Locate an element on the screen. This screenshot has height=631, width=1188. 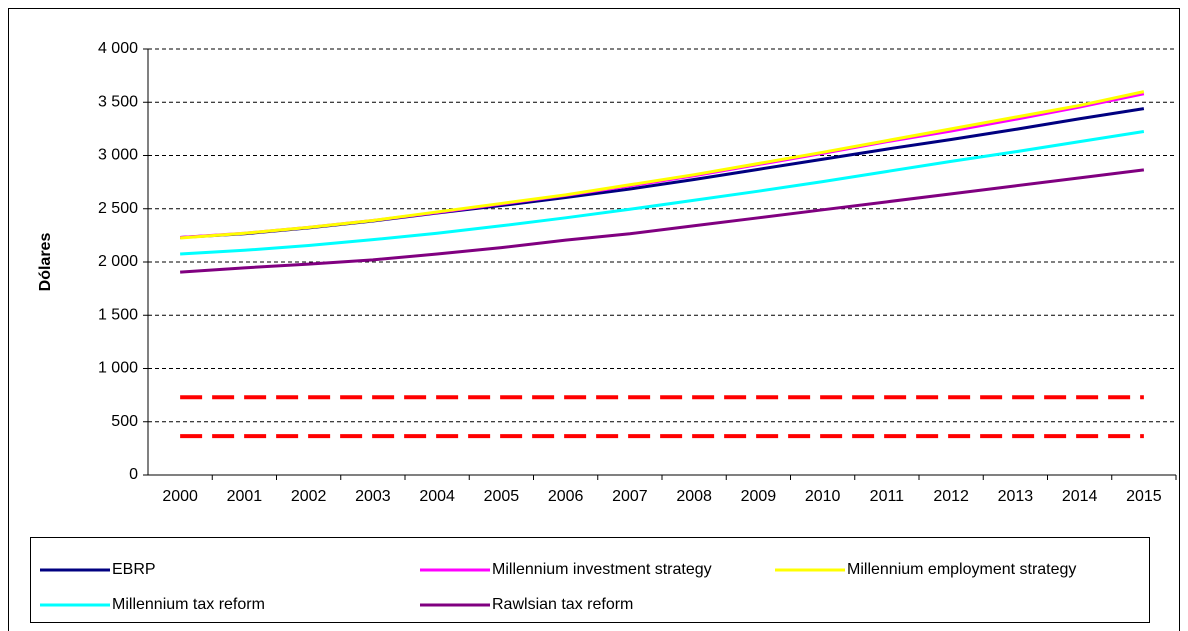
x-tick-label: 2008 is located at coordinates (694, 496).